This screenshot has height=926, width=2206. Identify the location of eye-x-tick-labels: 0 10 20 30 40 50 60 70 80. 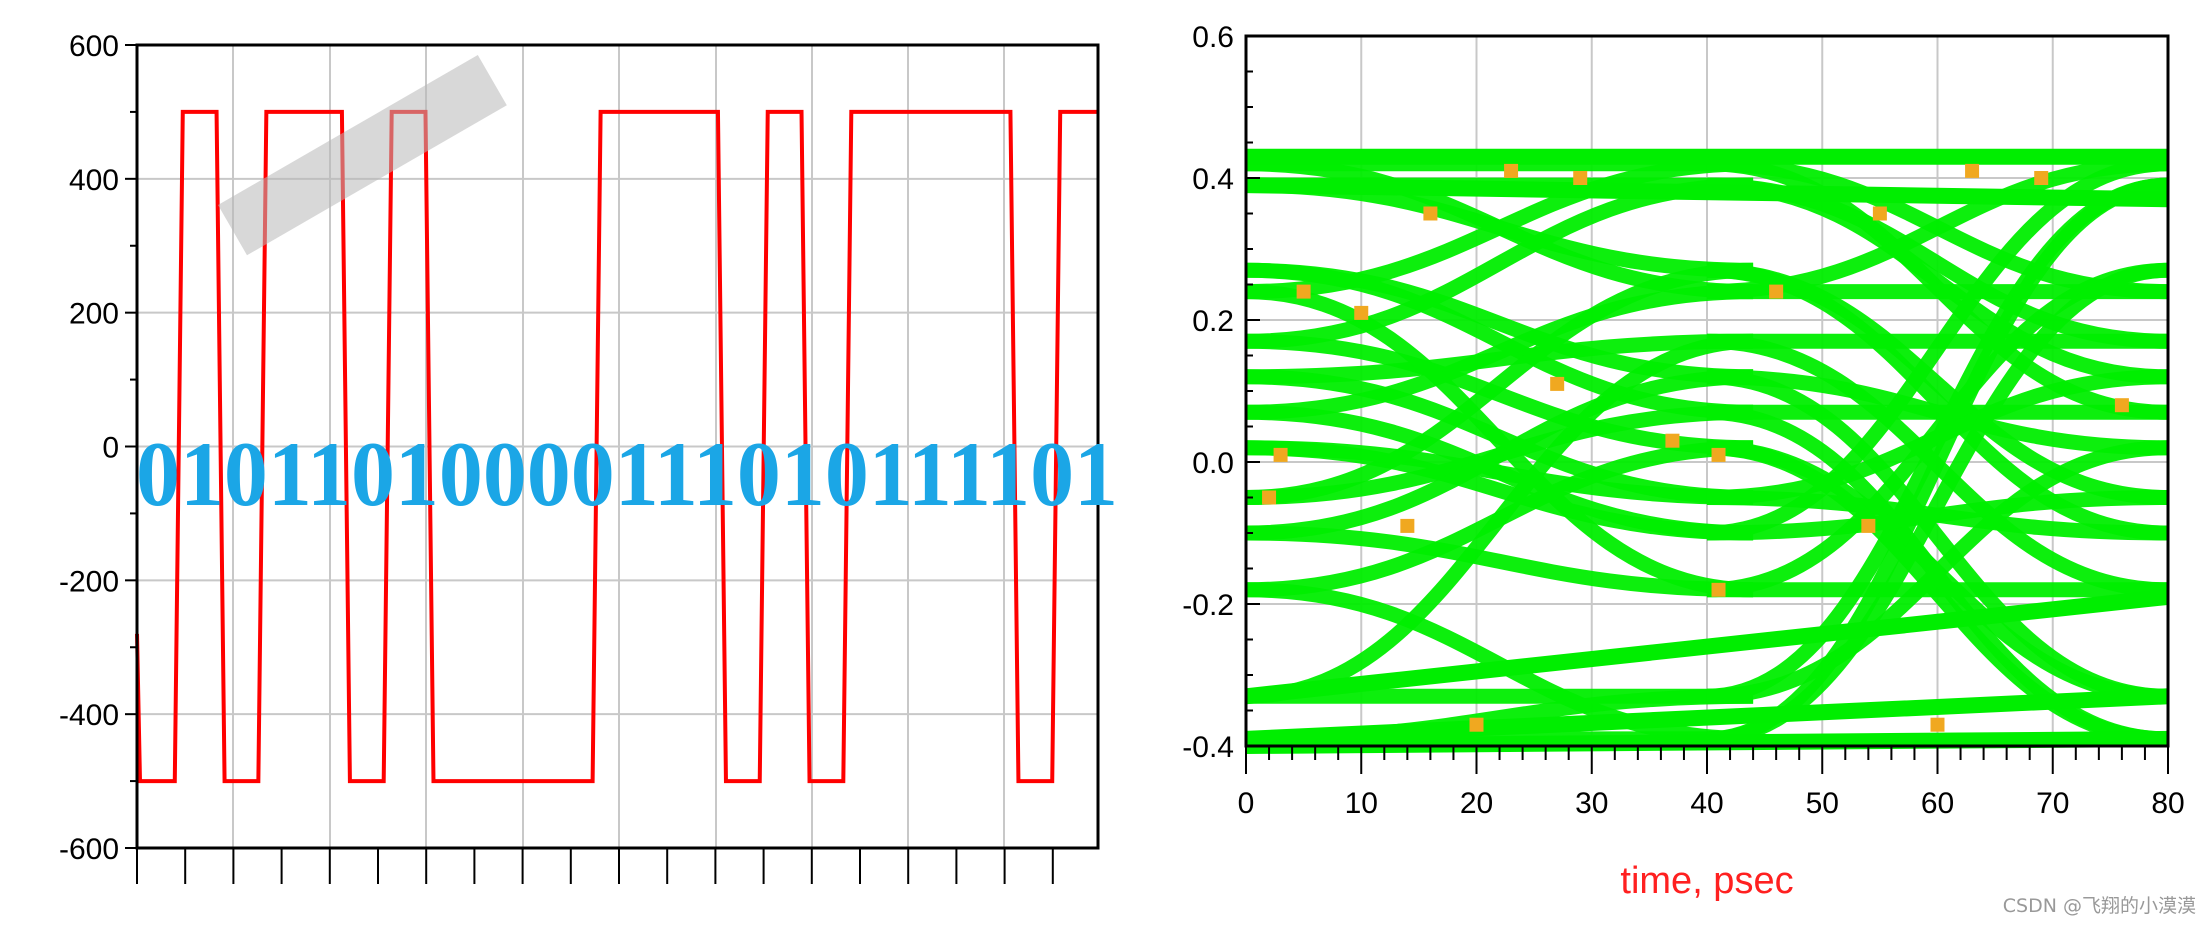
(1711, 803).